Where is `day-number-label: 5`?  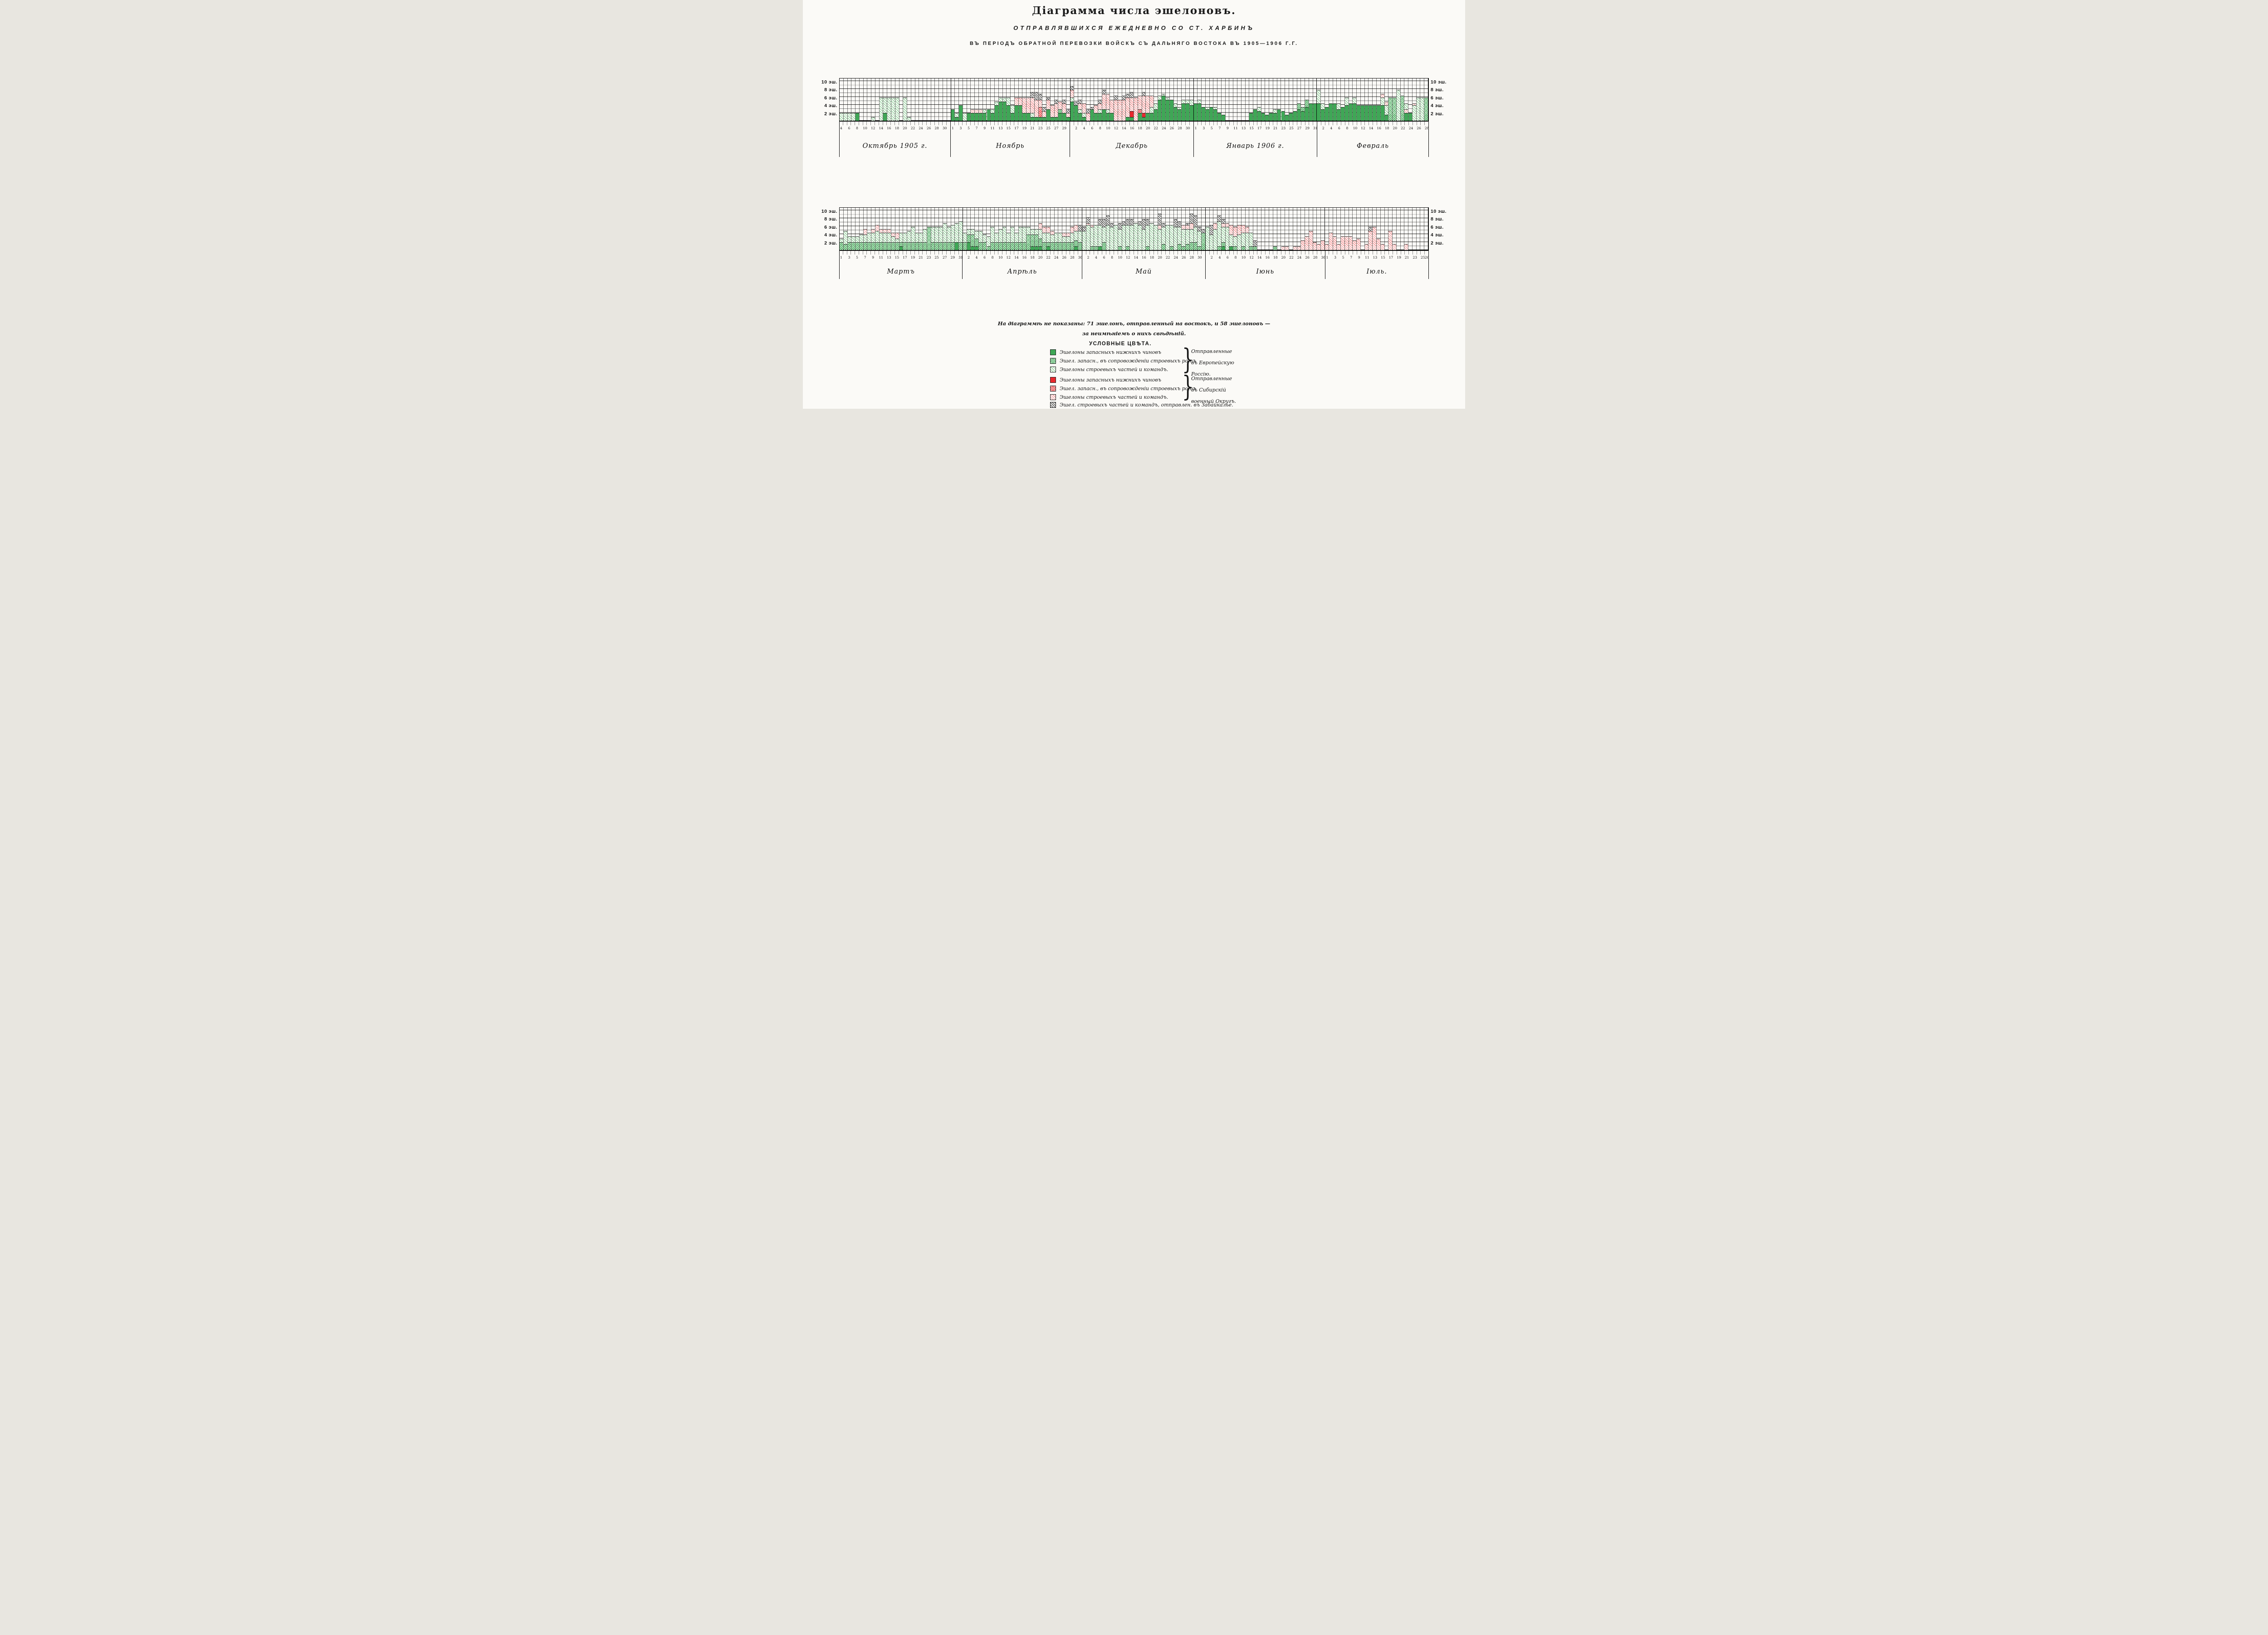
day-number-label: 5 is located at coordinates (1212, 128).